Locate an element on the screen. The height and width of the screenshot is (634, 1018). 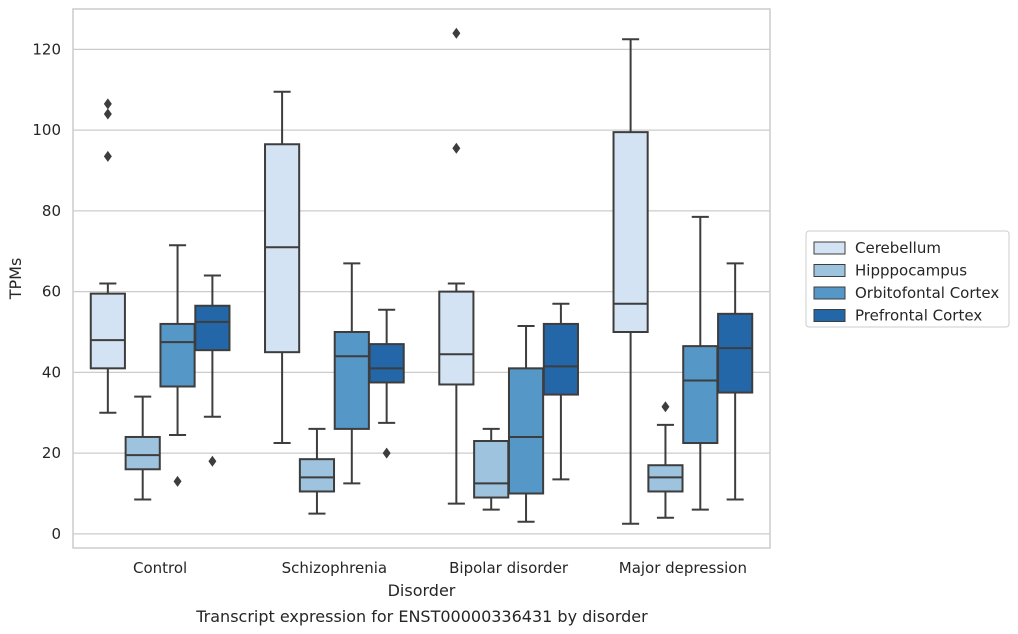
y-axis-label: TPMs is located at coordinates (15, 279).